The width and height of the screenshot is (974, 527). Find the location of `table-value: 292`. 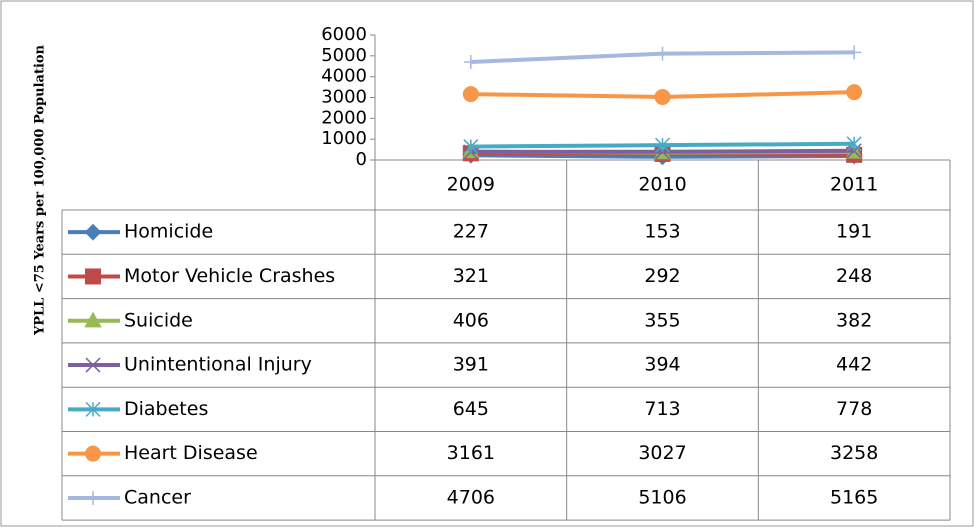

table-value: 292 is located at coordinates (662, 276).